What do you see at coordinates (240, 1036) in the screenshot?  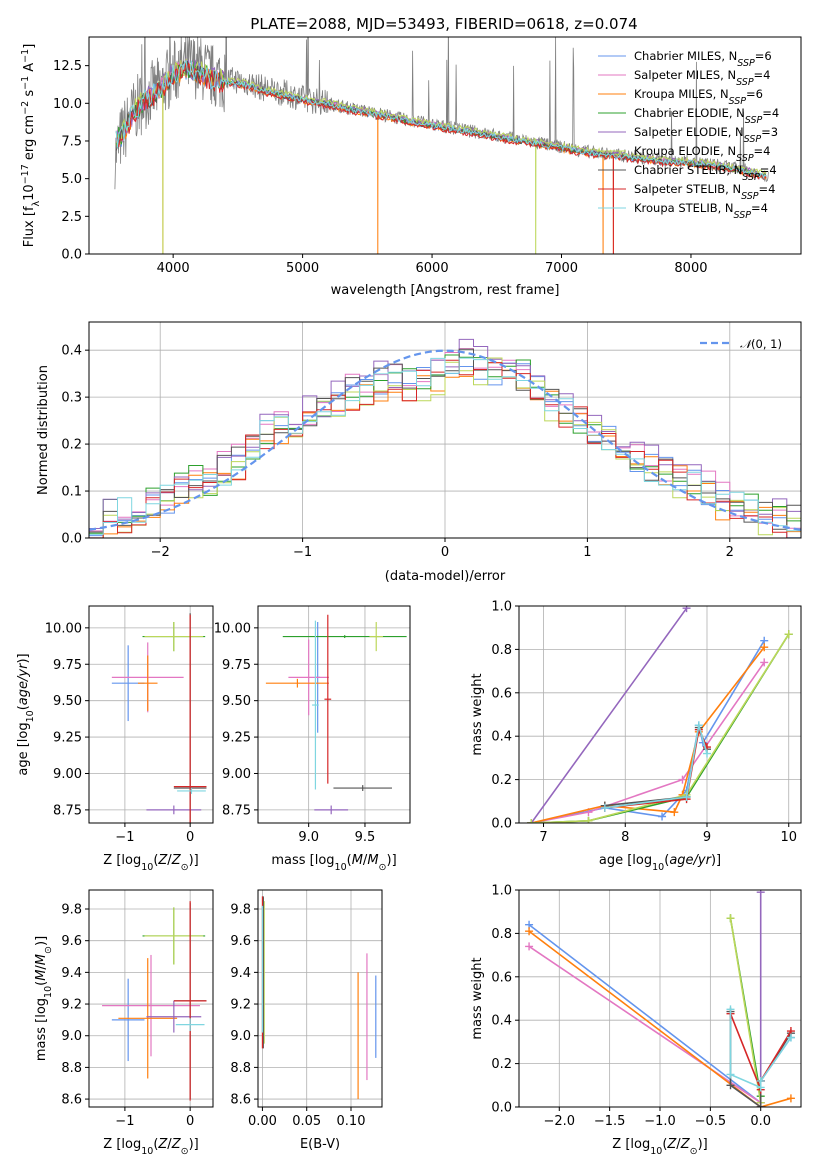 I see `tick-label-y: 9.0` at bounding box center [240, 1036].